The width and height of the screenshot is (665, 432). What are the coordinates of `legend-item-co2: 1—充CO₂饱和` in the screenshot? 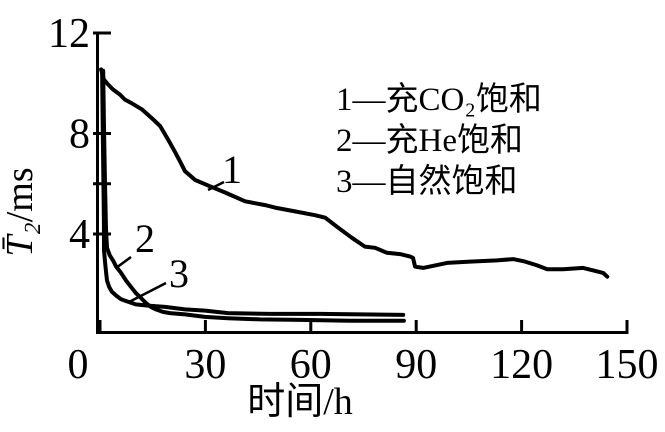 It's located at (439, 99).